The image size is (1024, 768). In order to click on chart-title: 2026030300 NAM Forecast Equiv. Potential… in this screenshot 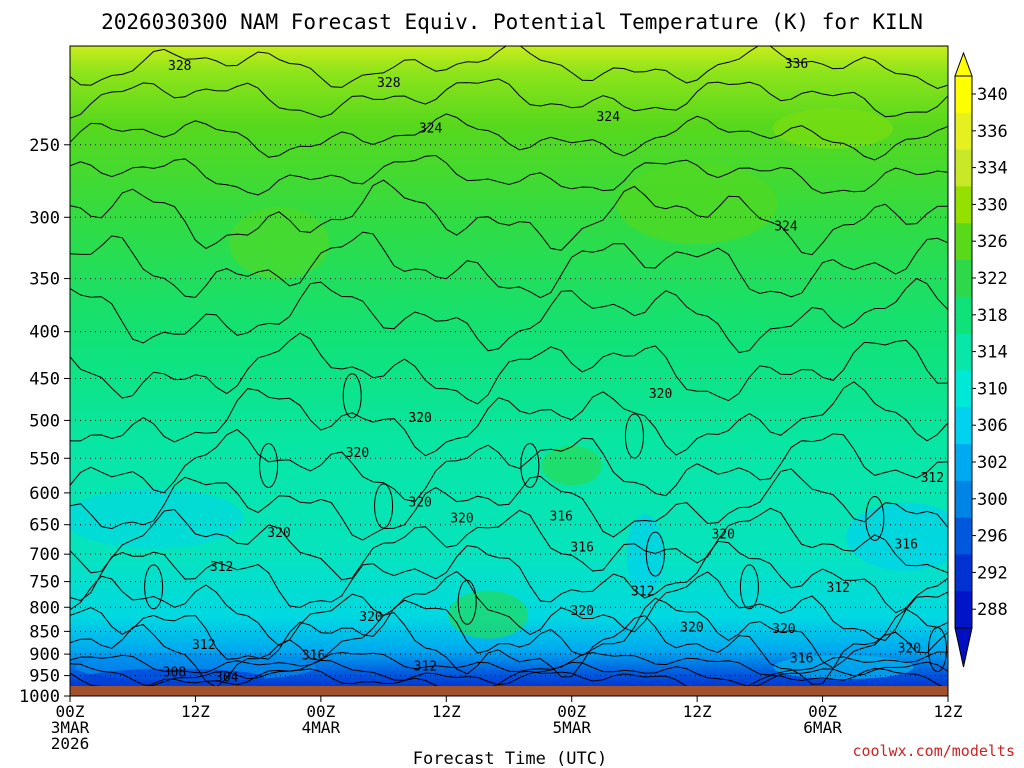, I will do `click(512, 22)`.